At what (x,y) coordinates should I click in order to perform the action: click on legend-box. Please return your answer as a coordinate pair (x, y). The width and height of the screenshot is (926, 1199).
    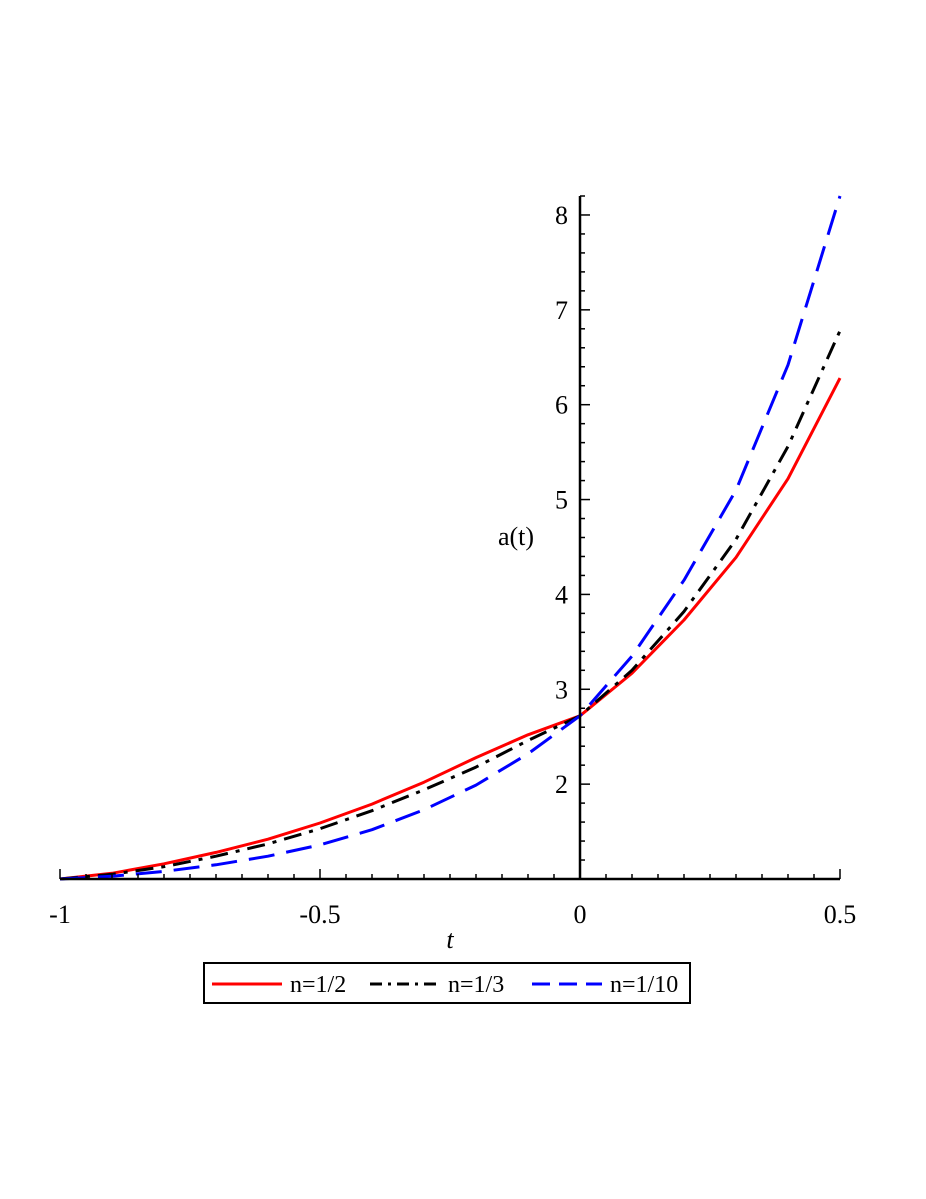
    Looking at the image, I should click on (447, 983).